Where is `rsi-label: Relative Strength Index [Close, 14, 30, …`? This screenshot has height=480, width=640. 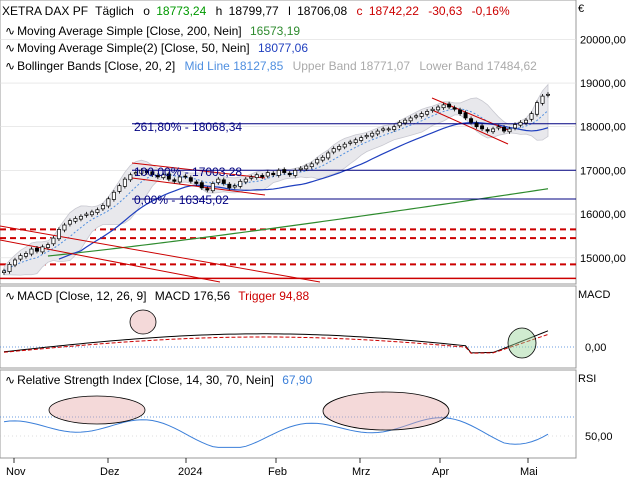
rsi-label: Relative Strength Index [Close, 14, 30, … is located at coordinates (145, 380).